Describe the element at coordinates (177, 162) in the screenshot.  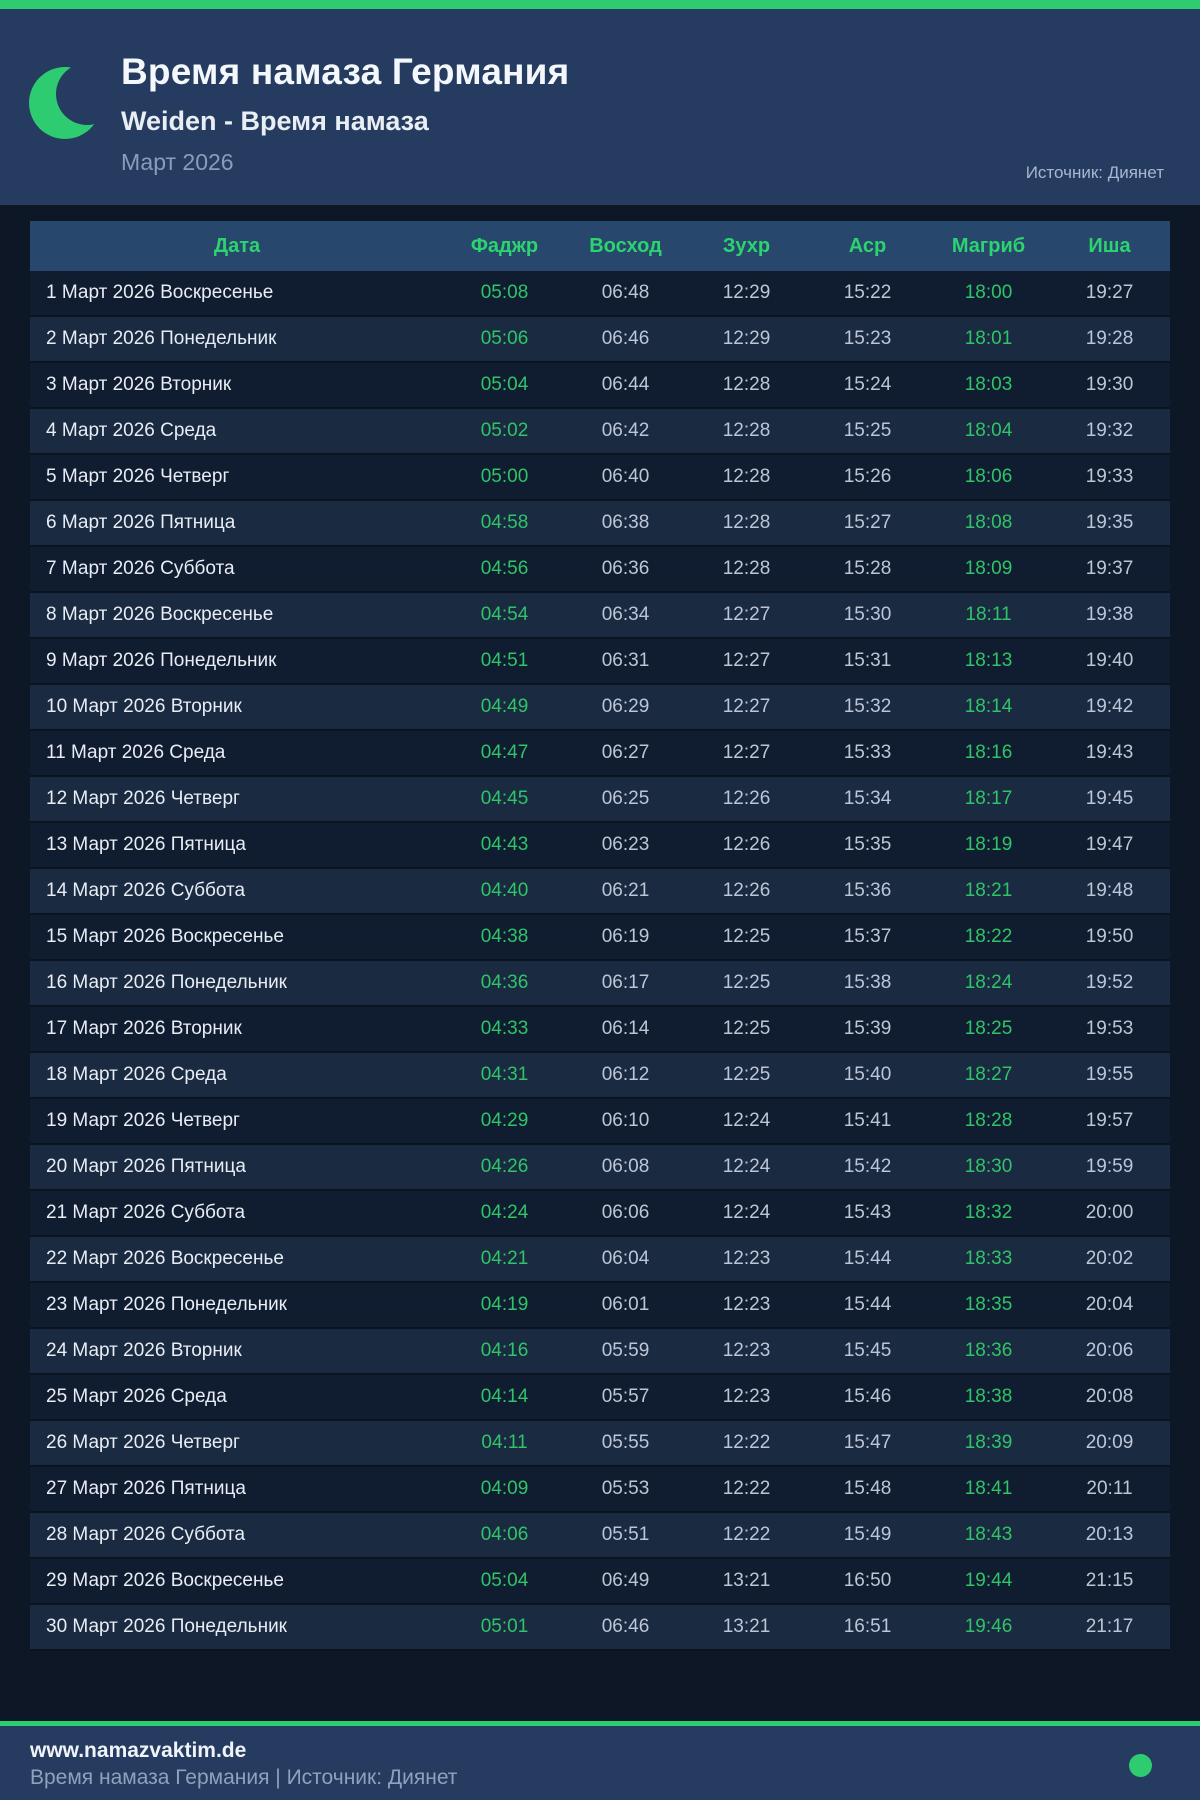
I see `month-label: Март 2026` at that location.